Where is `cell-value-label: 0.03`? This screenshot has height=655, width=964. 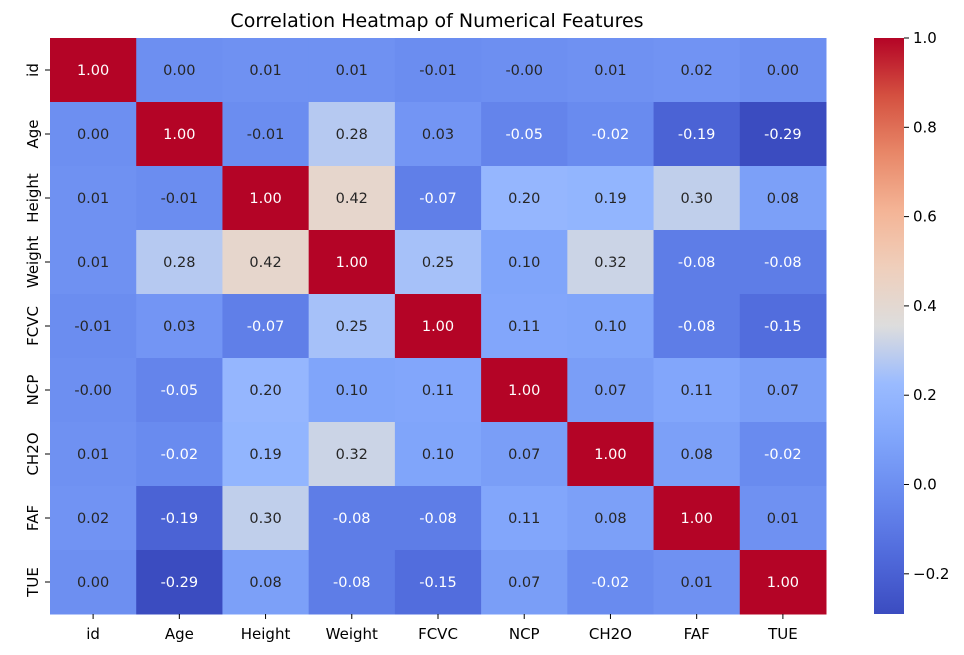
cell-value-label: 0.03 is located at coordinates (179, 327).